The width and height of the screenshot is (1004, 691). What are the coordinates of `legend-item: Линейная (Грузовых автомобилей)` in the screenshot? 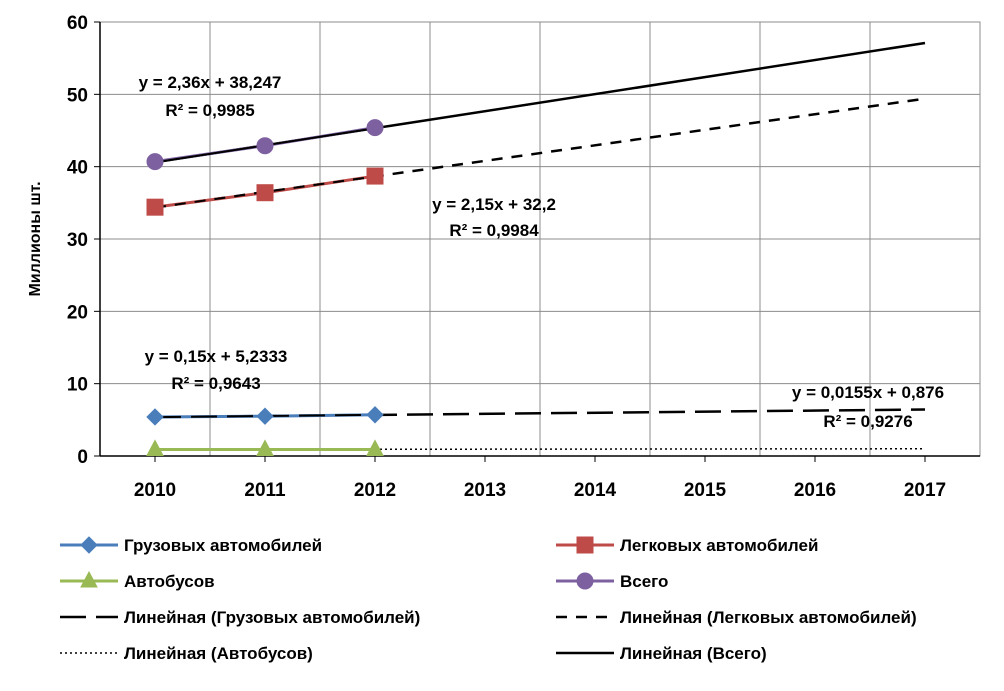 It's located at (240, 617).